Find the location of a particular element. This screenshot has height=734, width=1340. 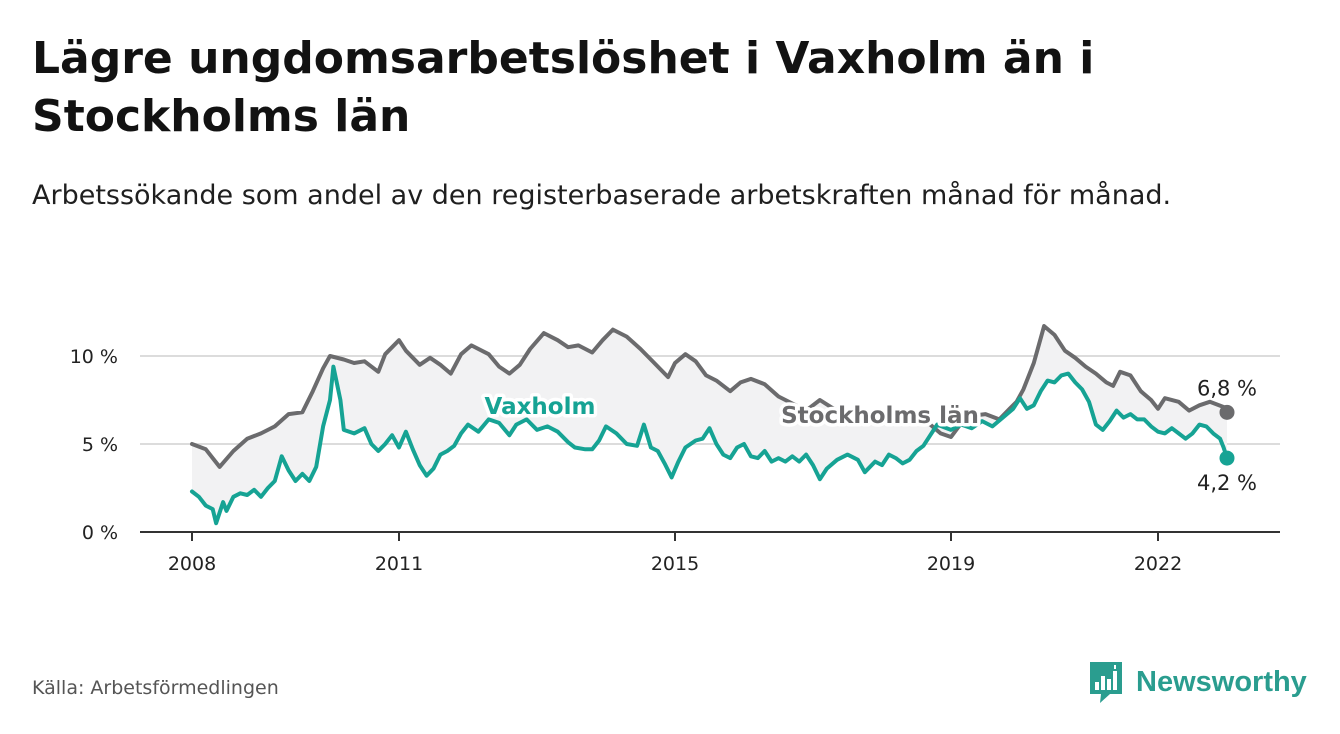

x-axis: 2008 2011 2015 2019 2022 is located at coordinates (710, 553).